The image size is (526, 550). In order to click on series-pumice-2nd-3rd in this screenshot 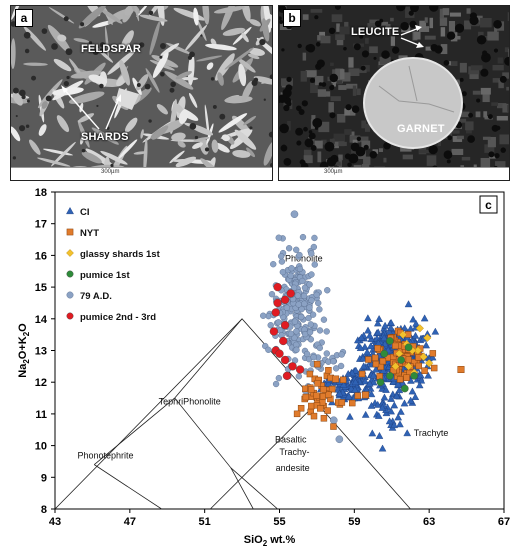, I will do `click(287, 331)`.